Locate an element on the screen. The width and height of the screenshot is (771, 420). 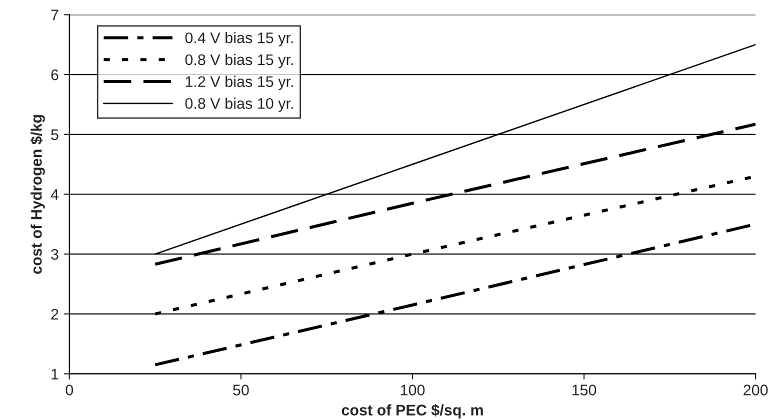
y-tick-label: 2 is located at coordinates (54, 314).